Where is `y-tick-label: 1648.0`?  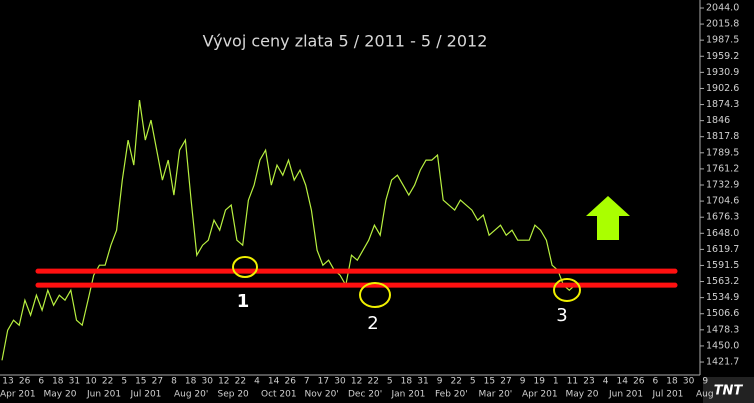
y-tick-label: 1648.0 is located at coordinates (722, 233).